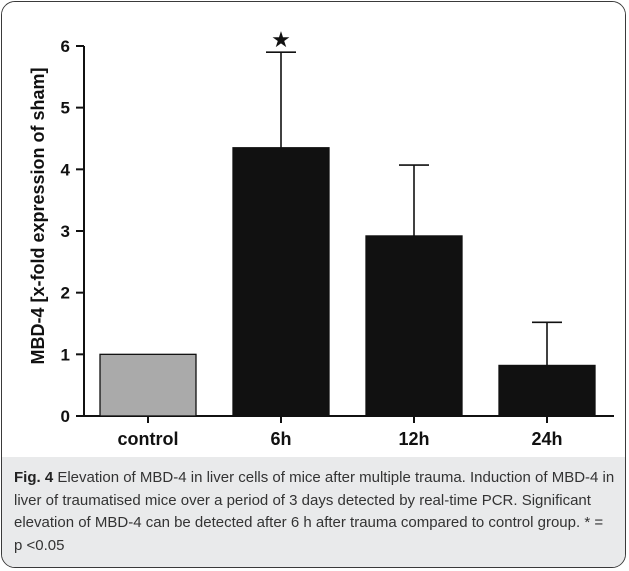 Image resolution: width=629 pixels, height=571 pixels. Describe the element at coordinates (414, 326) in the screenshot. I see `bar-12h` at that location.